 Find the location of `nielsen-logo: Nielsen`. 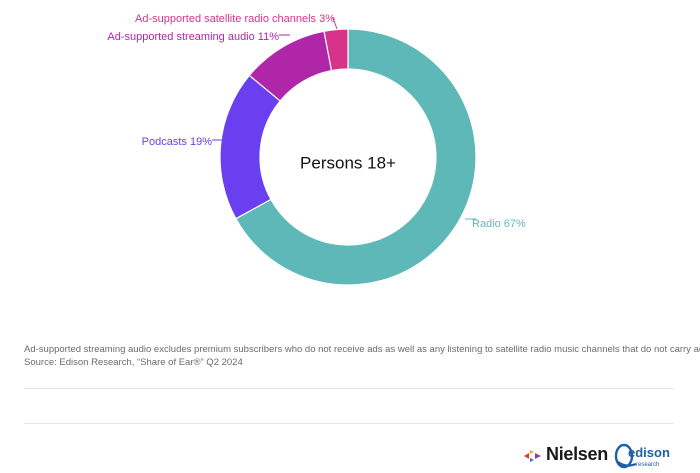

nielsen-logo: Nielsen is located at coordinates (577, 454).